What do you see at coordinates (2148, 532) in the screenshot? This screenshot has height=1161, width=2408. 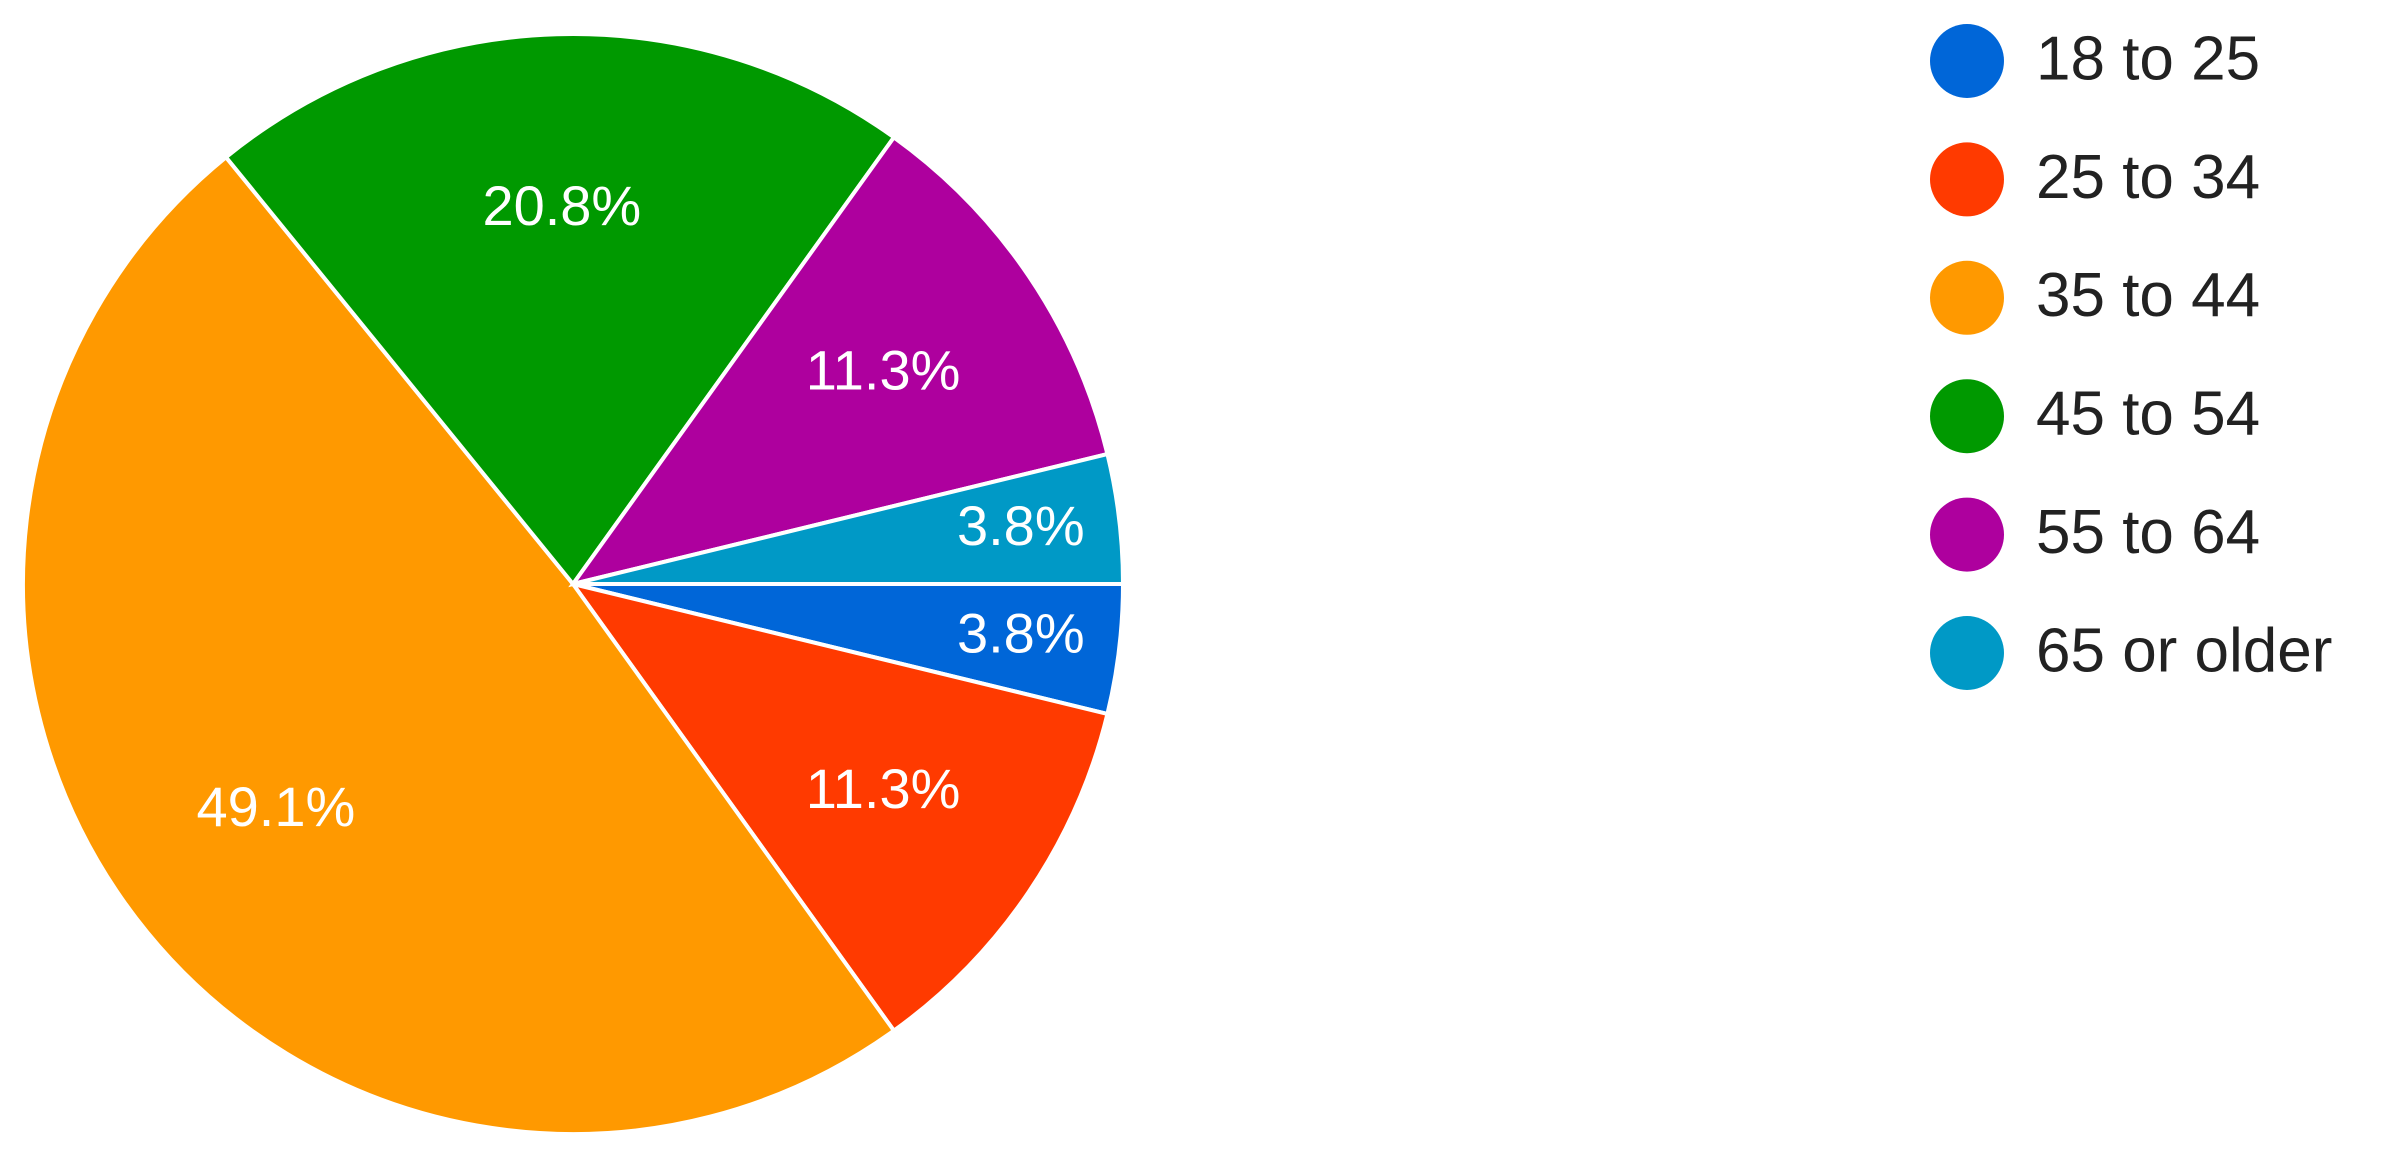 I see `legend-label: 55 to 64` at bounding box center [2148, 532].